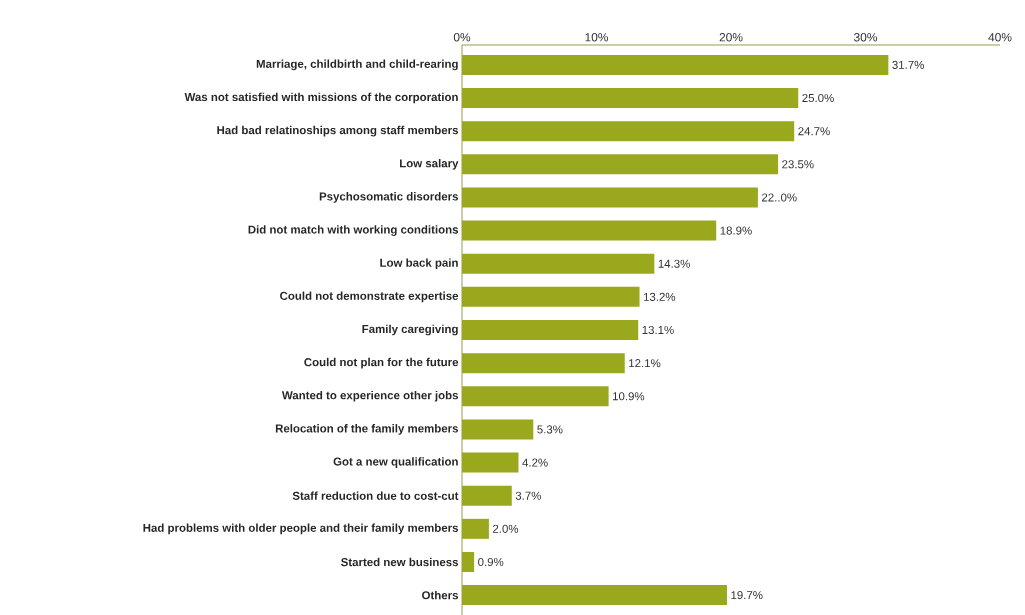 Image resolution: width=1025 pixels, height=615 pixels. Describe the element at coordinates (818, 97) in the screenshot. I see `data-label: 25.0%` at that location.